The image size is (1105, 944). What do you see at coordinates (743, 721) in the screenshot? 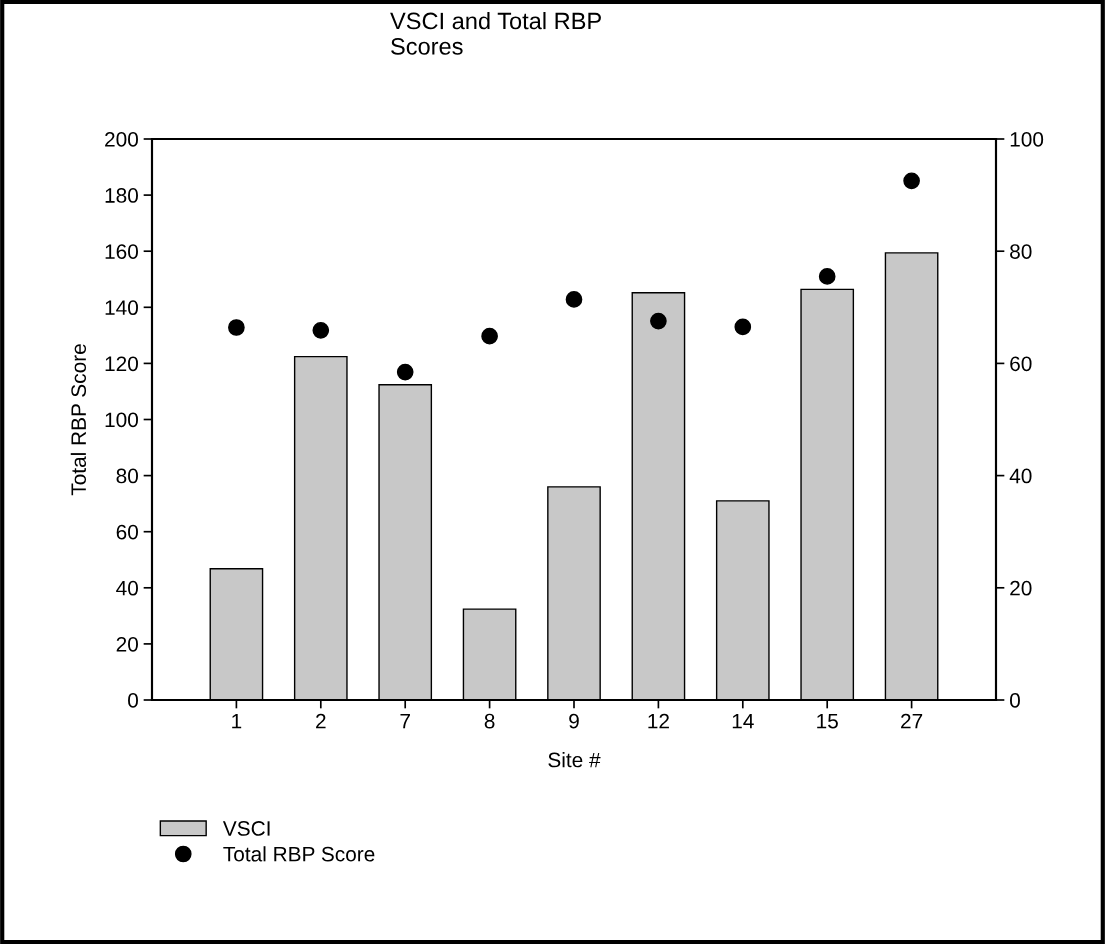
I see `x-tick-label: 14` at bounding box center [743, 721].